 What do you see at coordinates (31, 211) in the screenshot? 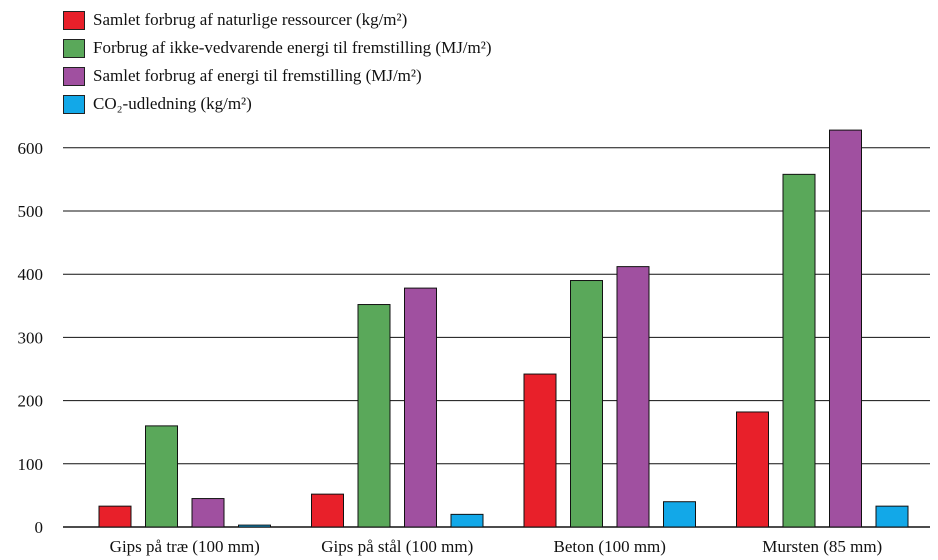
I see `y-tick-label: 500` at bounding box center [31, 211].